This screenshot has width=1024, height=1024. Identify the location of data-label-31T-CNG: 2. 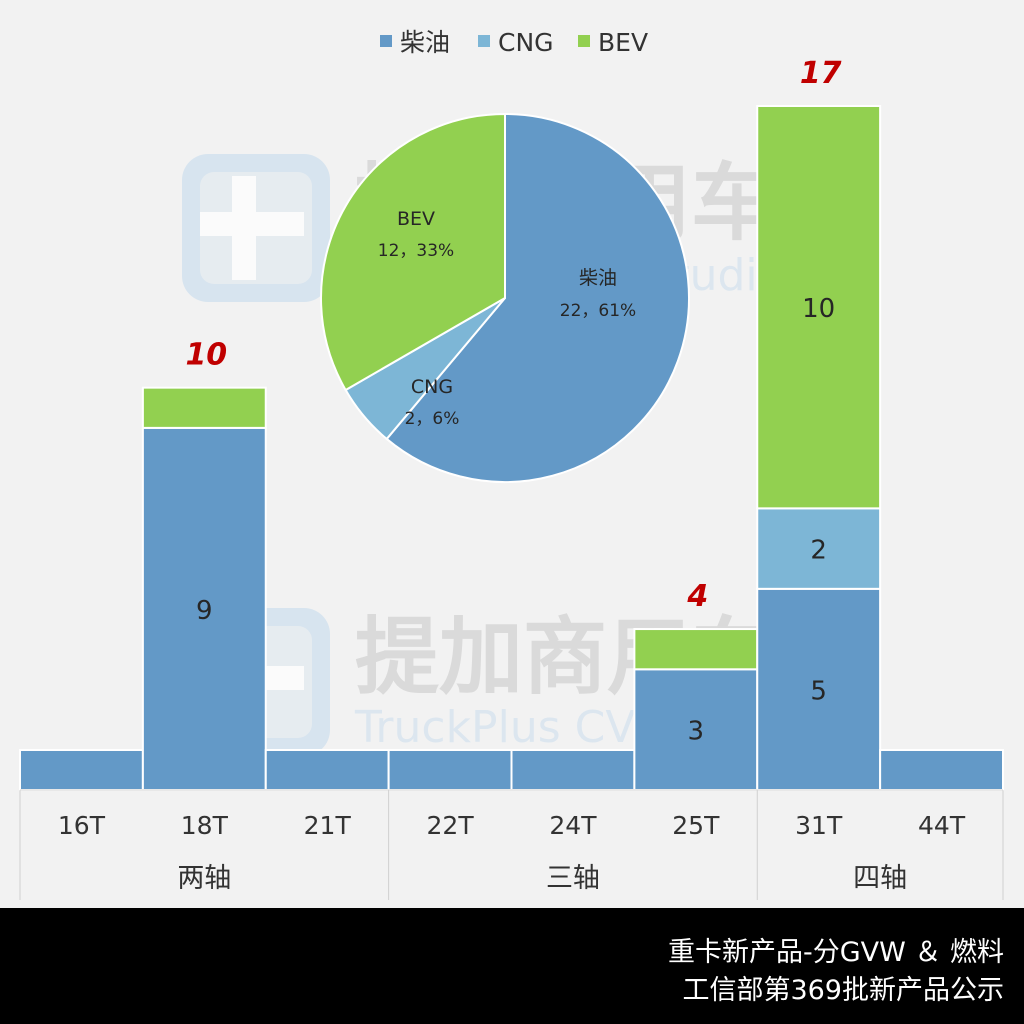
(818, 551).